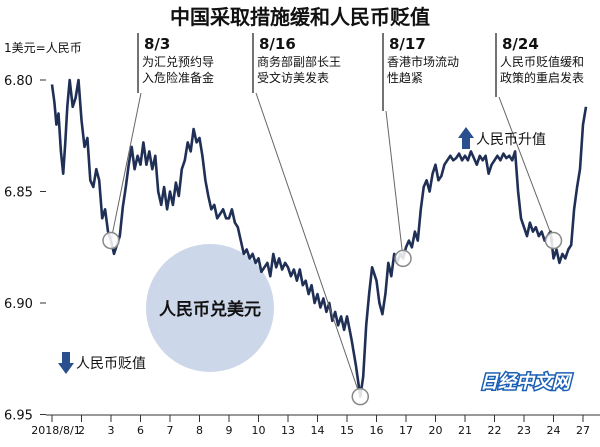  What do you see at coordinates (465, 430) in the screenshot?
I see `x-tick-label: 21` at bounding box center [465, 430].